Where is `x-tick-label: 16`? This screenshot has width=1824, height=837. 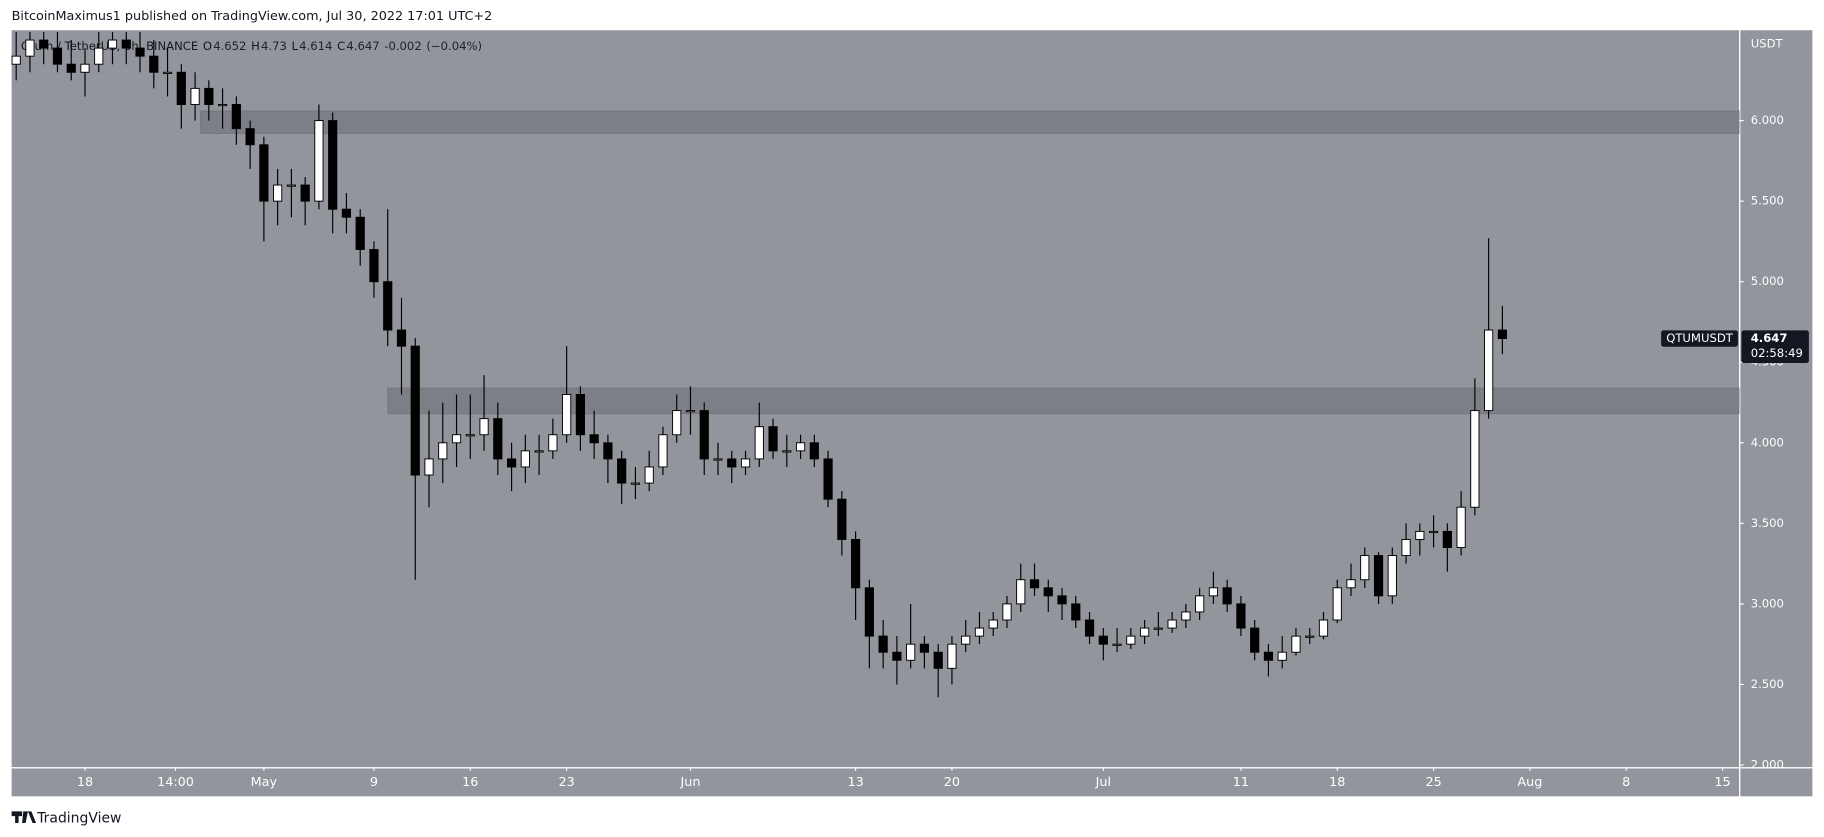
x-tick-label: 16 is located at coordinates (470, 782).